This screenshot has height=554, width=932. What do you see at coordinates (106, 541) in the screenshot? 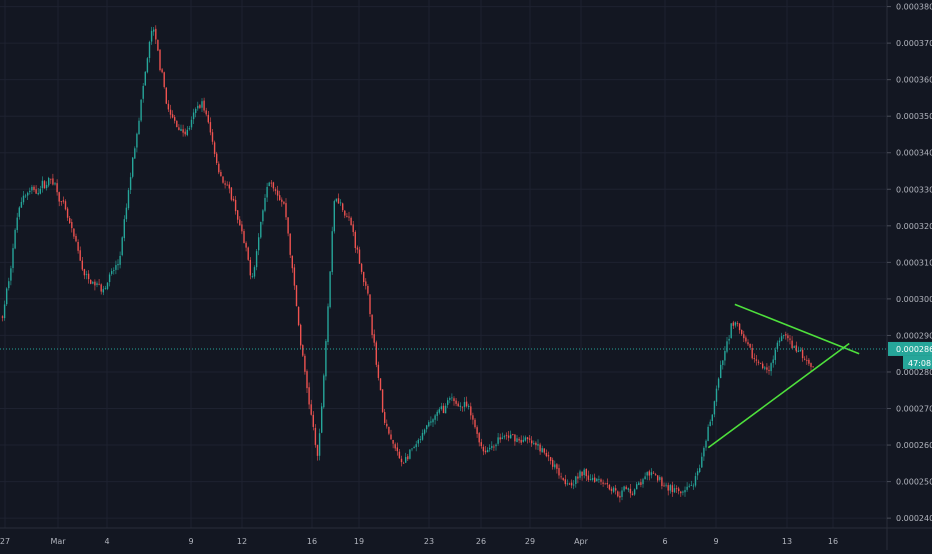
I see `x-tick-label: 4` at bounding box center [106, 541].